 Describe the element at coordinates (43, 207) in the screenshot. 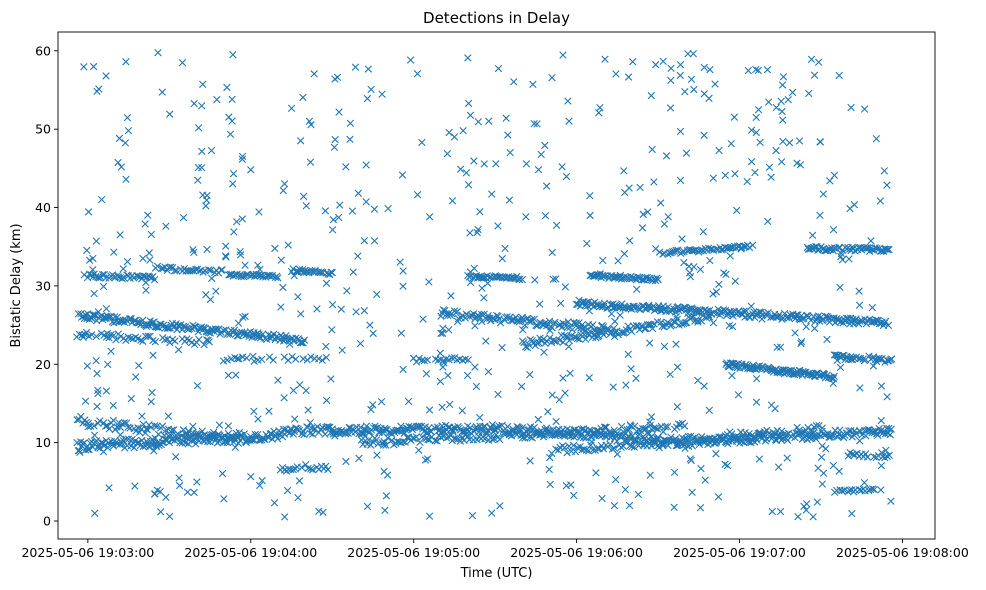

I see `y-tick-label: 40` at that location.